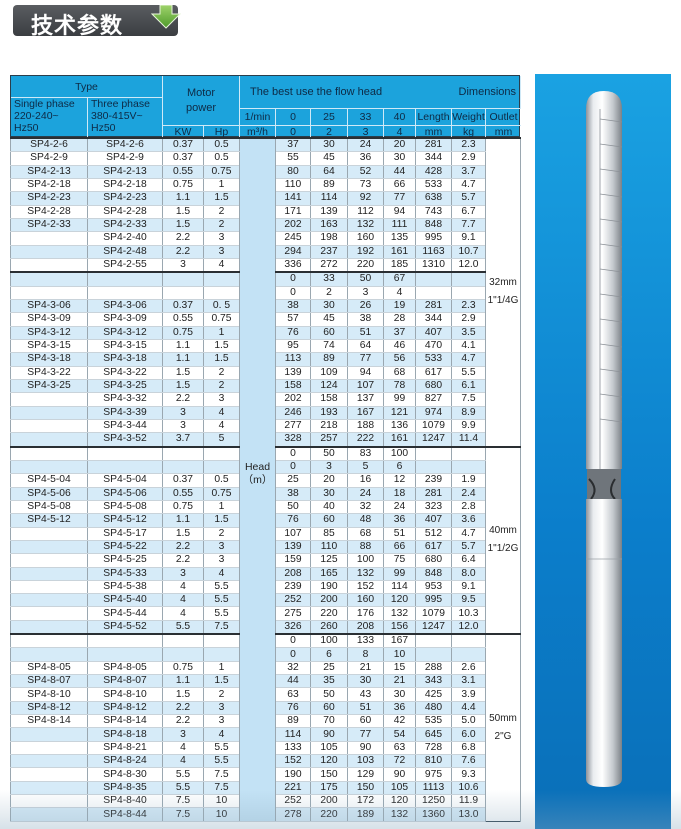  Describe the element at coordinates (265, 814) in the screenshot. I see `table-row: SP4-8-447.510278220189132136013.0` at that location.